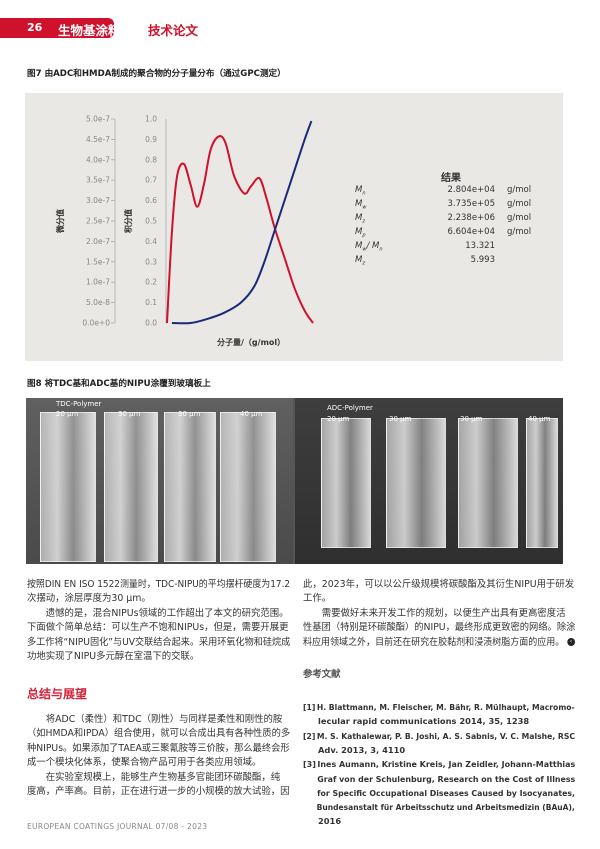 This screenshot has width=600, height=849. What do you see at coordinates (480, 246) in the screenshot?
I see `result-value: 13.321` at bounding box center [480, 246].